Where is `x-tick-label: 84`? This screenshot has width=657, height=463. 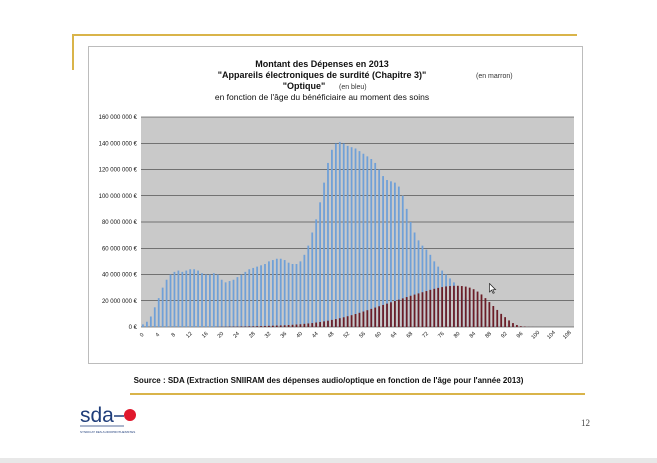
x-tick-label: 84 is located at coordinates (473, 335).